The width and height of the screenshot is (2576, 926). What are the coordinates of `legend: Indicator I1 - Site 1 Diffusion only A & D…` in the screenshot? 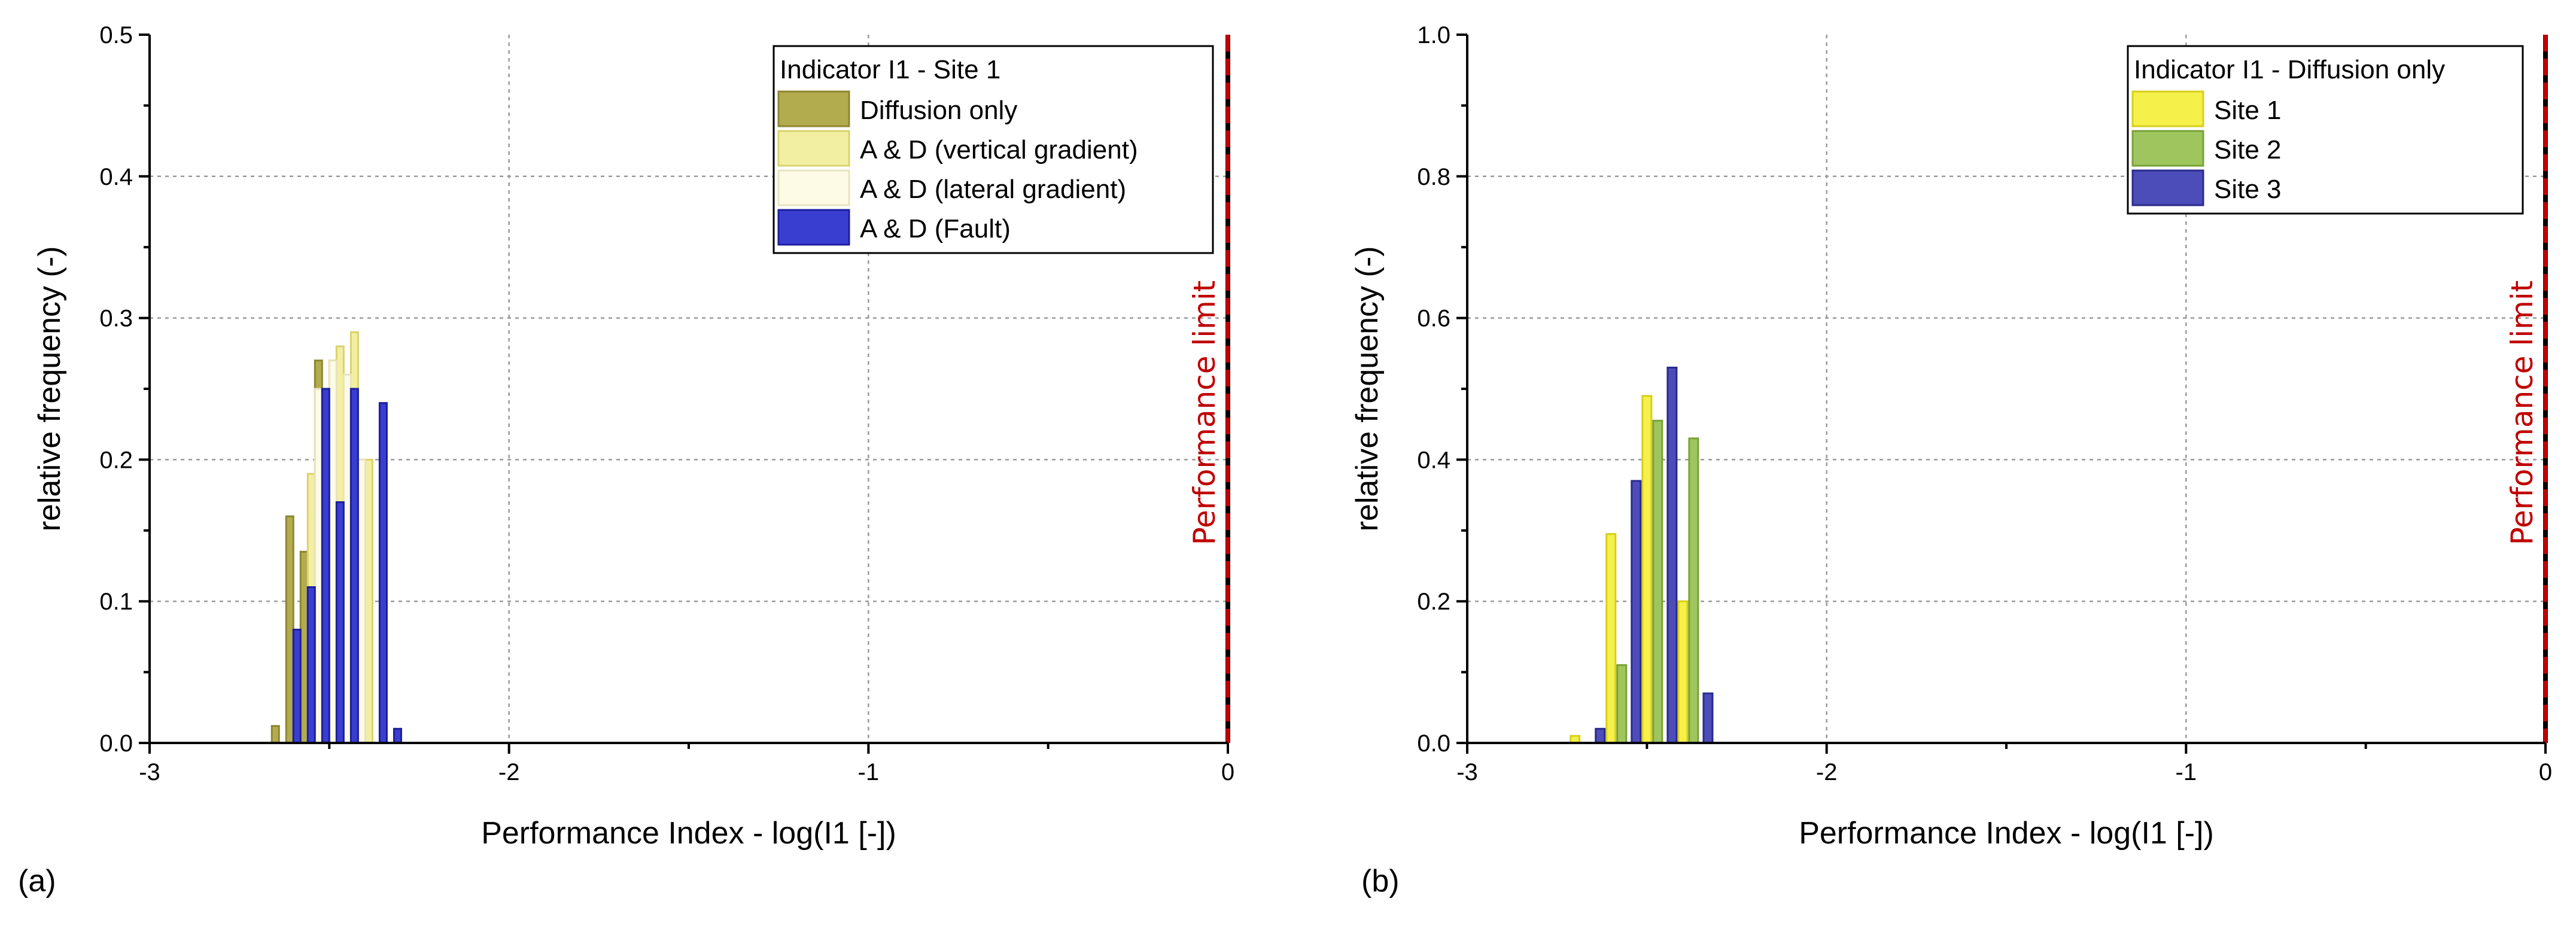 It's located at (994, 149).